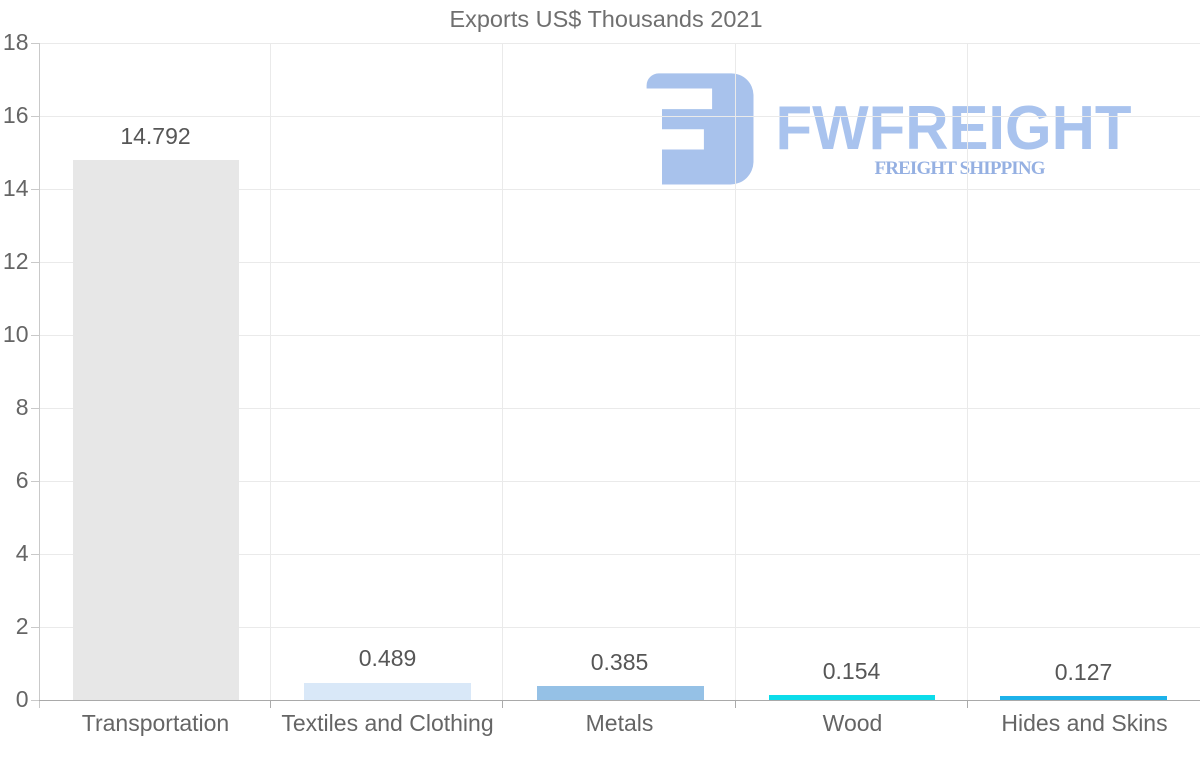 The width and height of the screenshot is (1200, 763). I want to click on svg-text: FREIGHT SHIPPING, so click(960, 168).